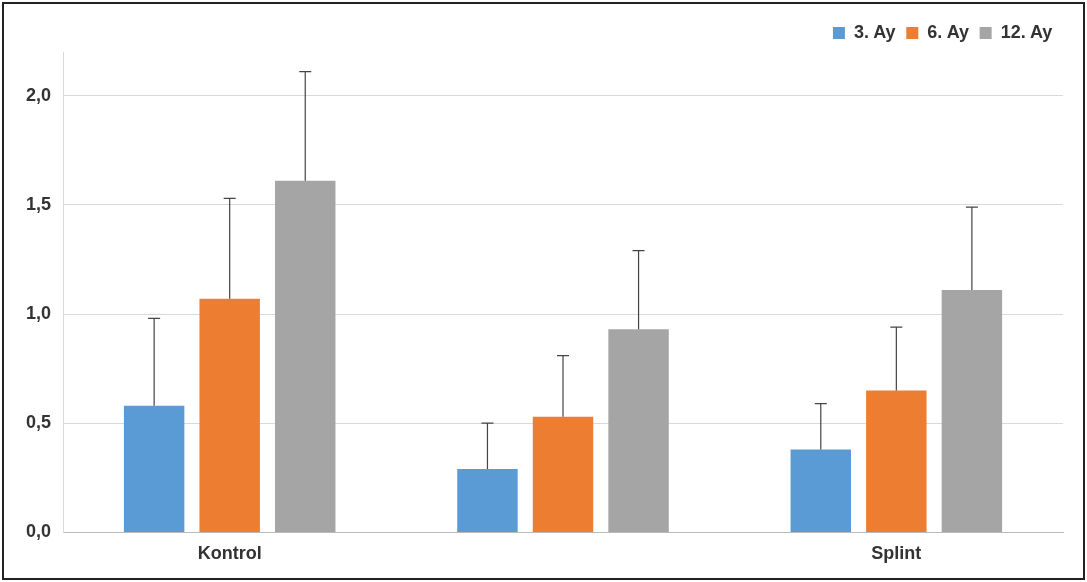 The height and width of the screenshot is (582, 1087). I want to click on x-tick-label: Splint, so click(896, 553).